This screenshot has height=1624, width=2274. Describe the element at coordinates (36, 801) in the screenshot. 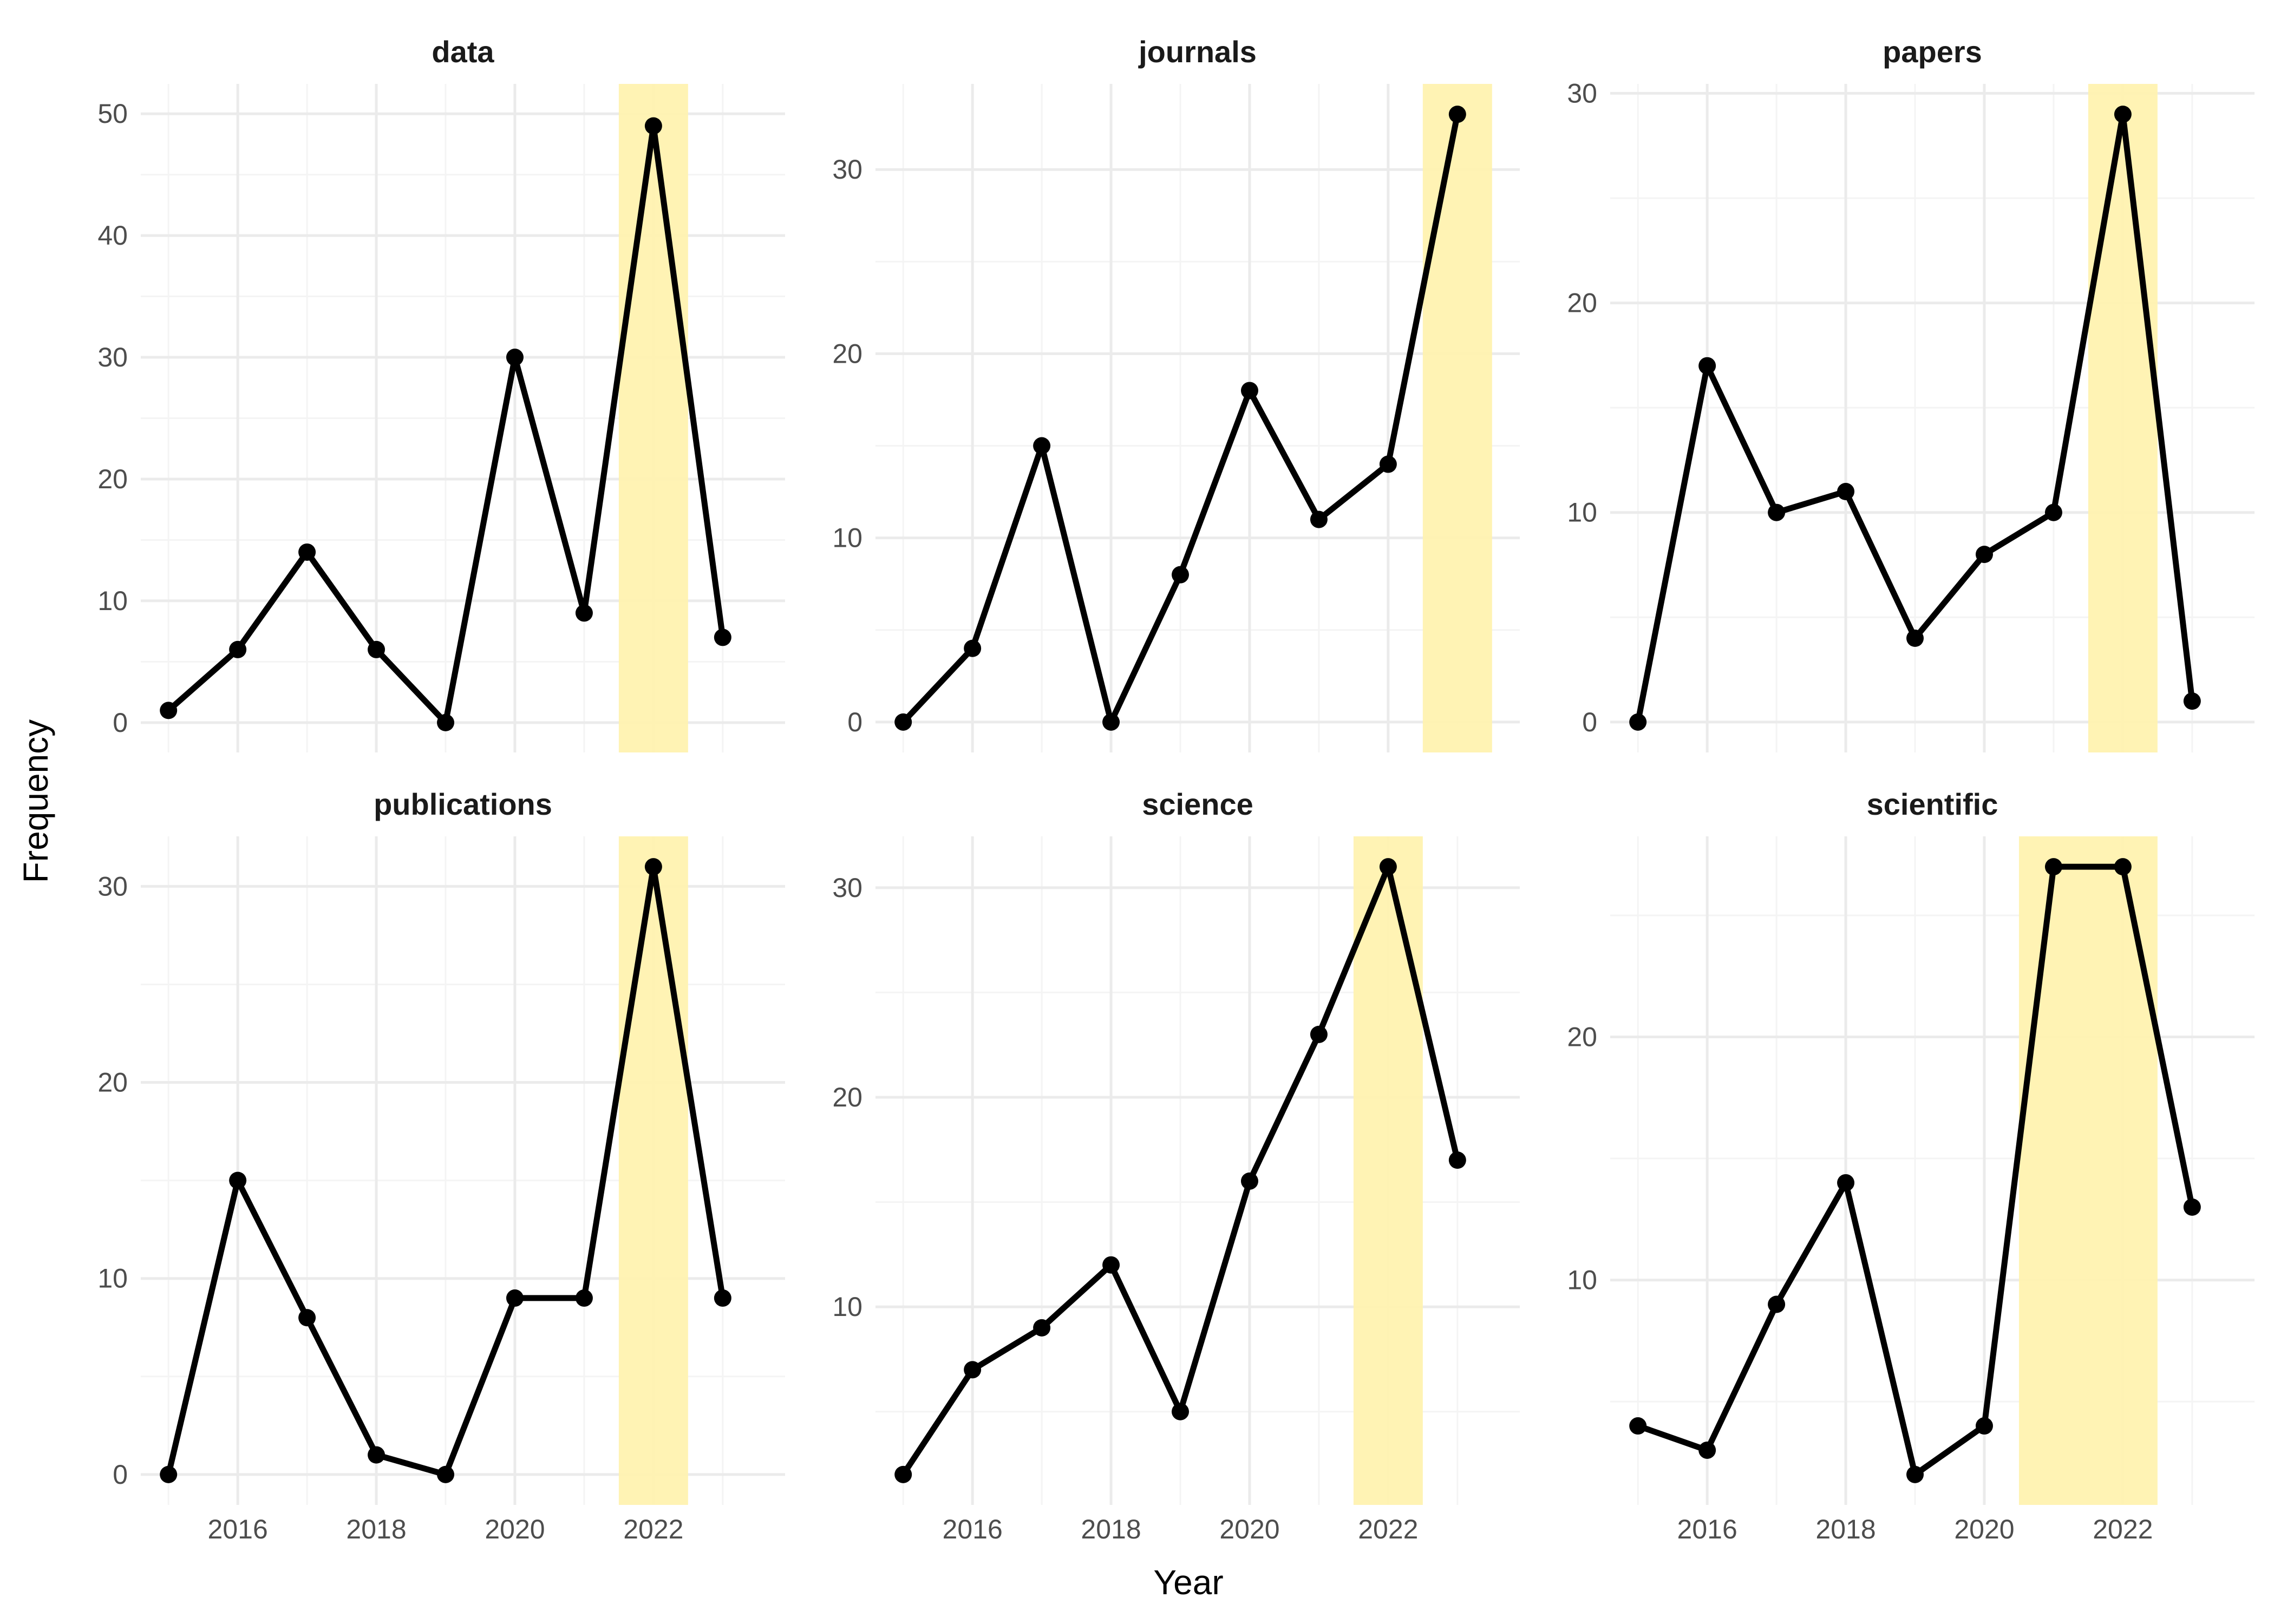

I see `y-axis-title: Frequency` at that location.